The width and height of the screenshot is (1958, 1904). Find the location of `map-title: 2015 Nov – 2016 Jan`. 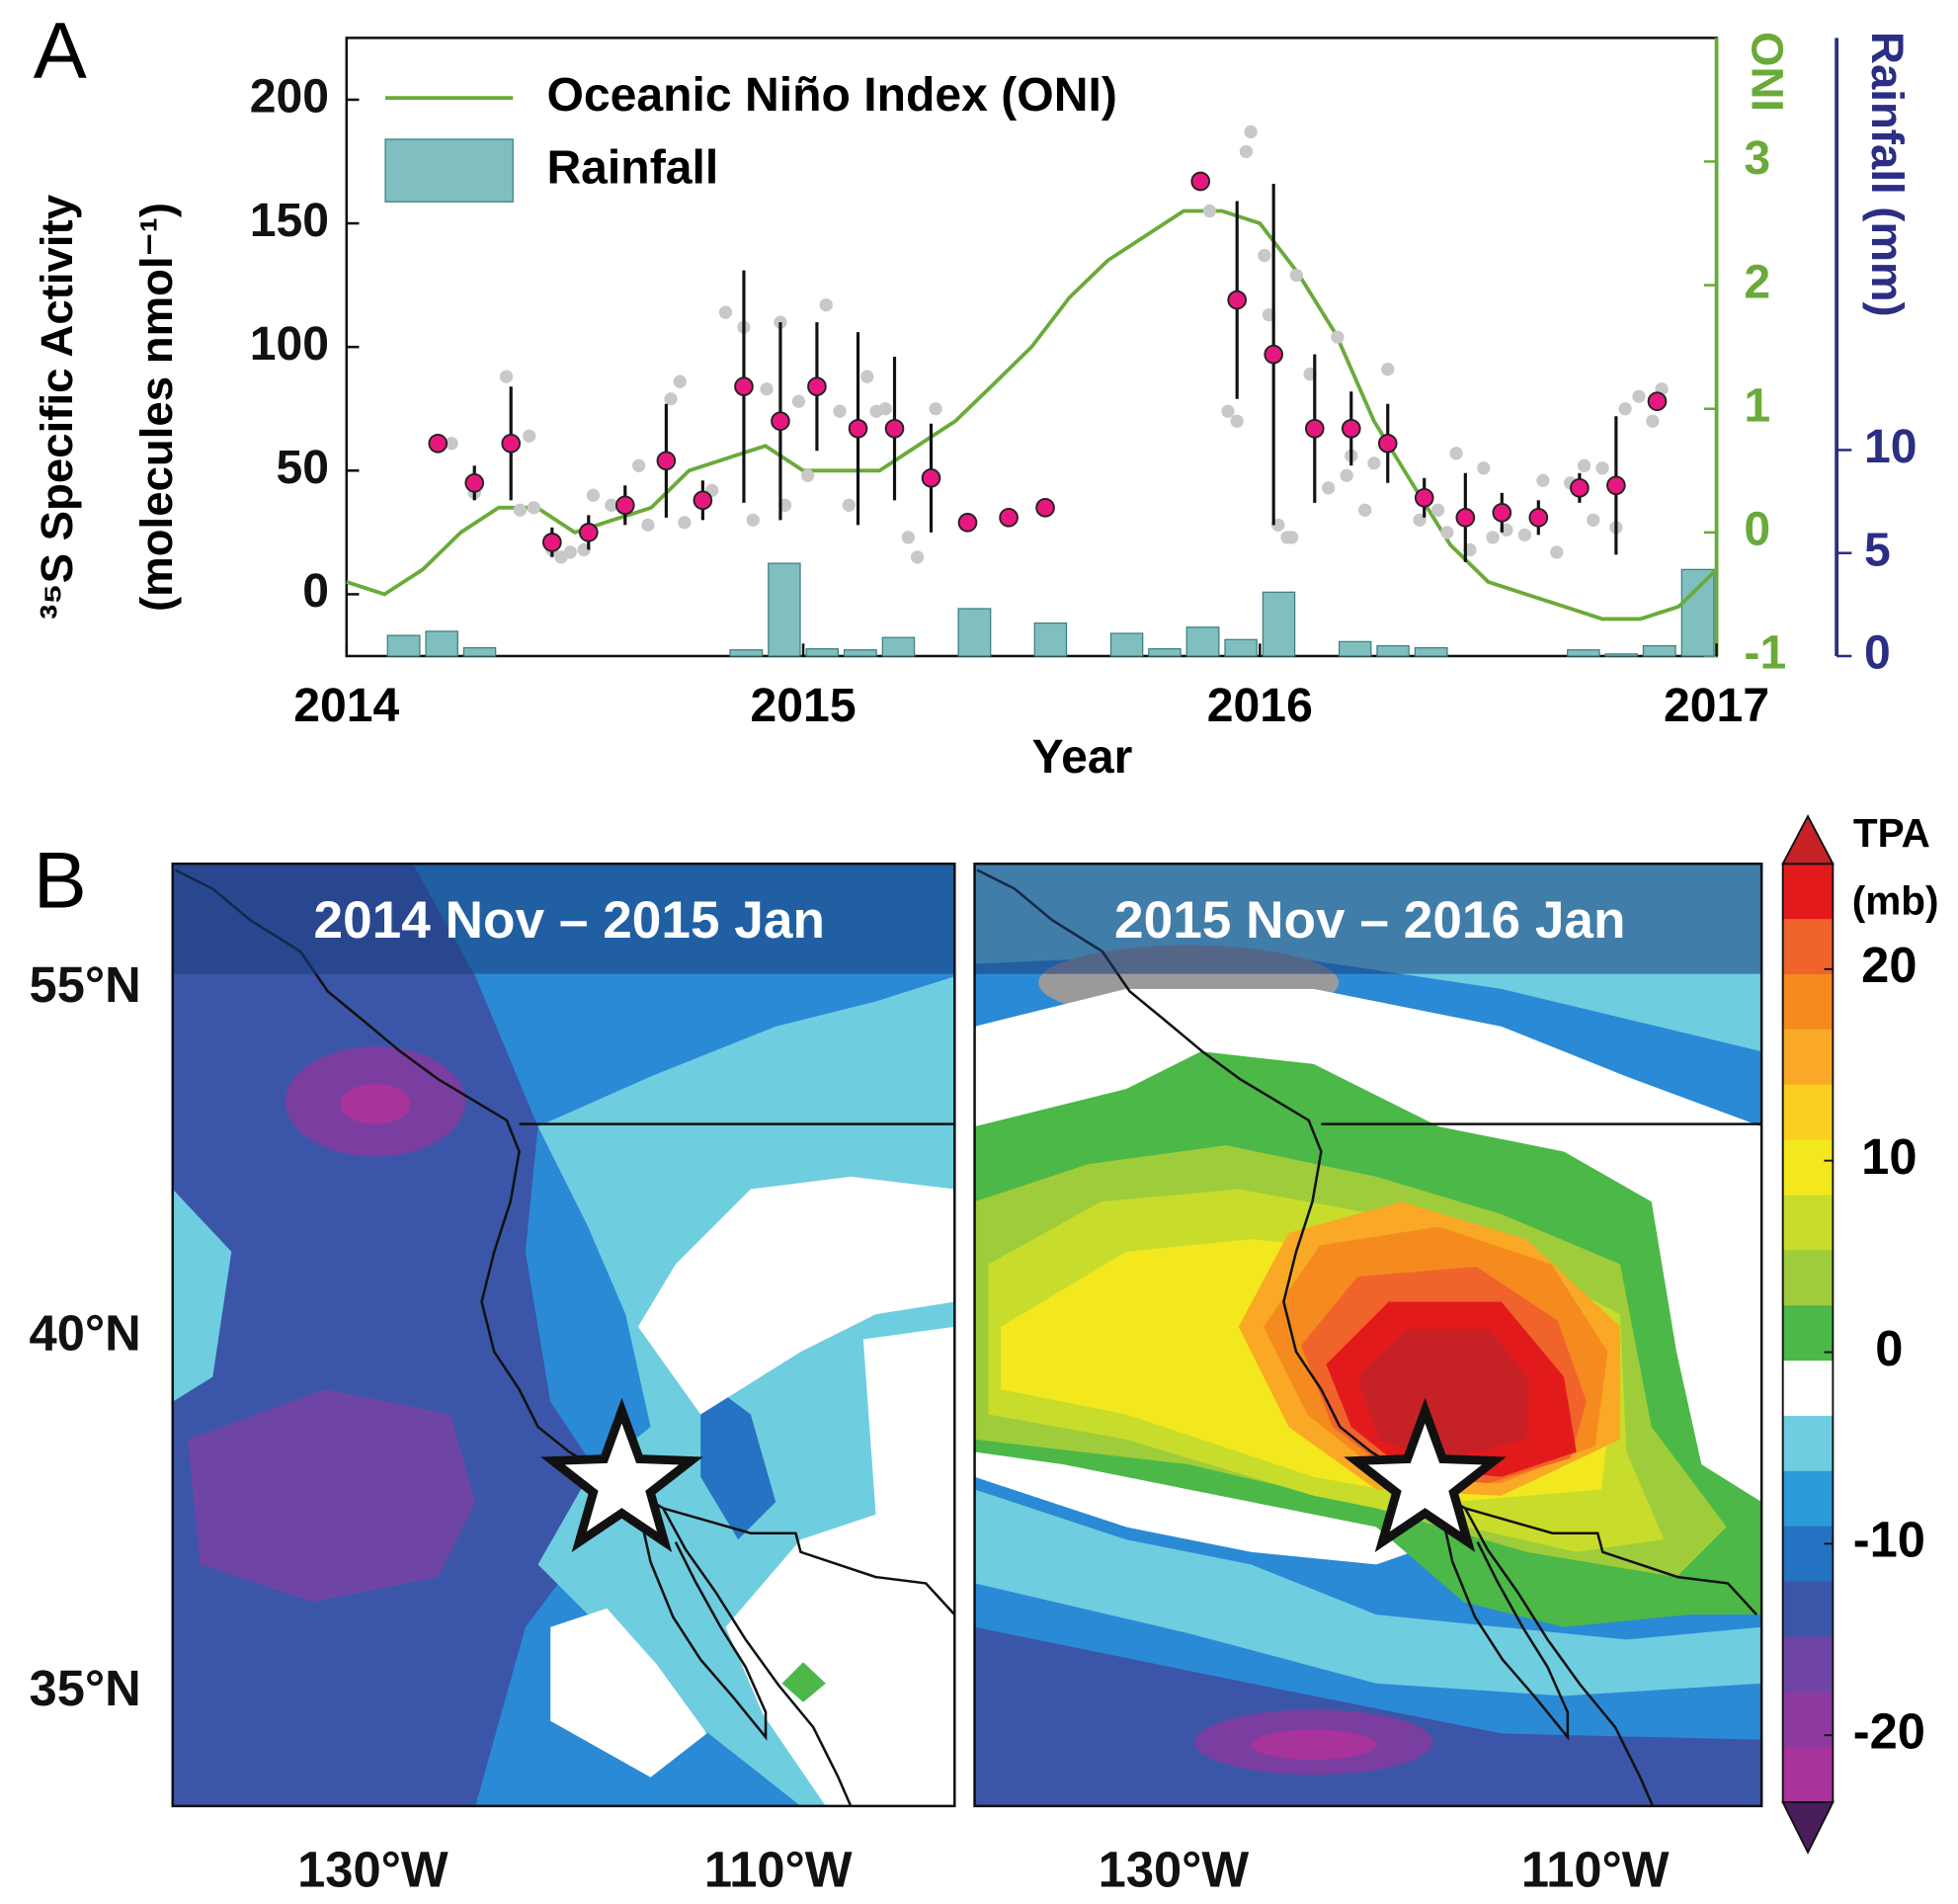

map-title: 2015 Nov – 2016 Jan is located at coordinates (1369, 920).